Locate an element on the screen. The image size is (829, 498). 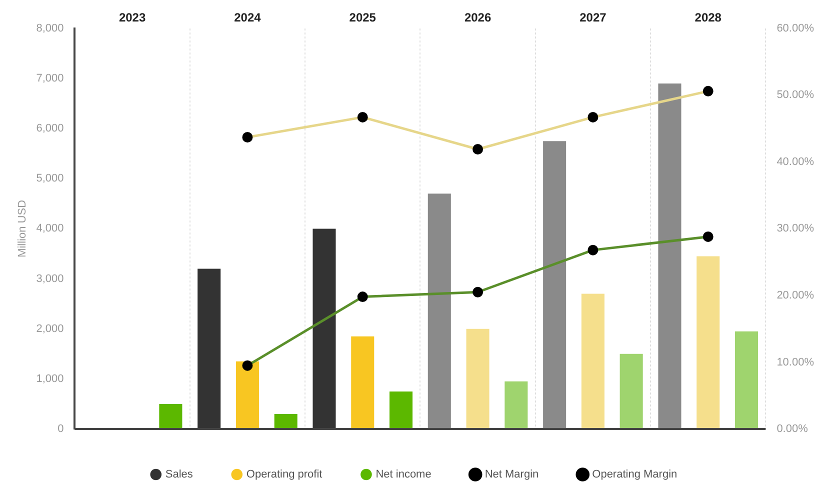
x-tick-label: 2025 is located at coordinates (362, 17).